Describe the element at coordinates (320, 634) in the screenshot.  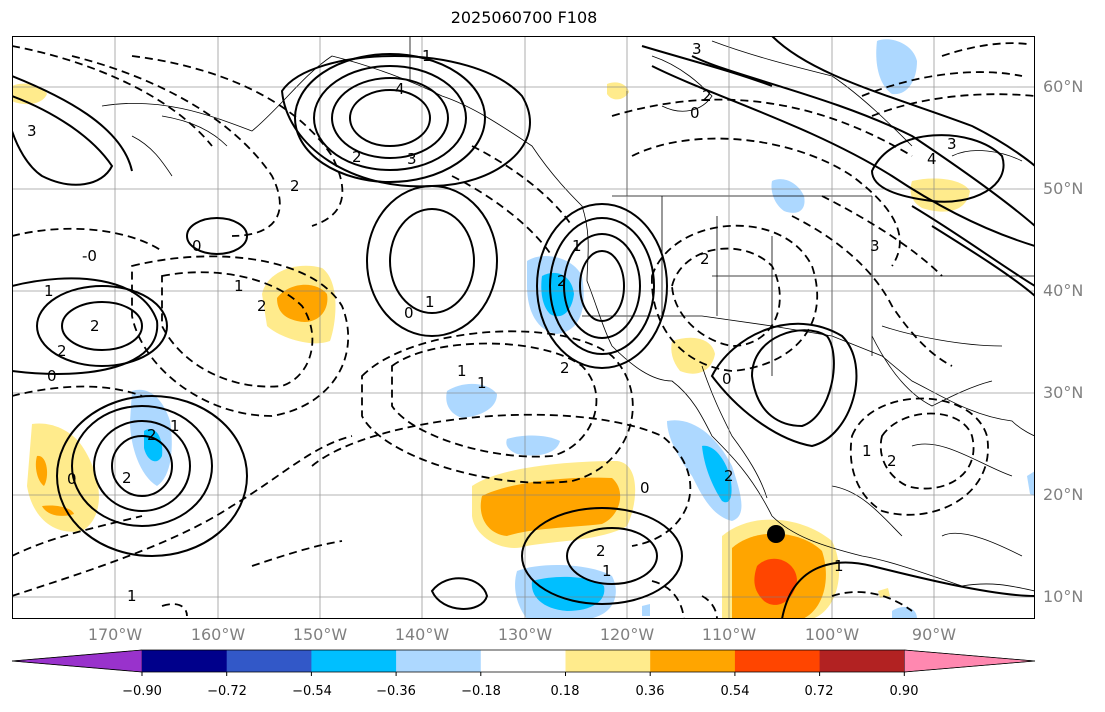
I see `lon-label: 150°W` at that location.